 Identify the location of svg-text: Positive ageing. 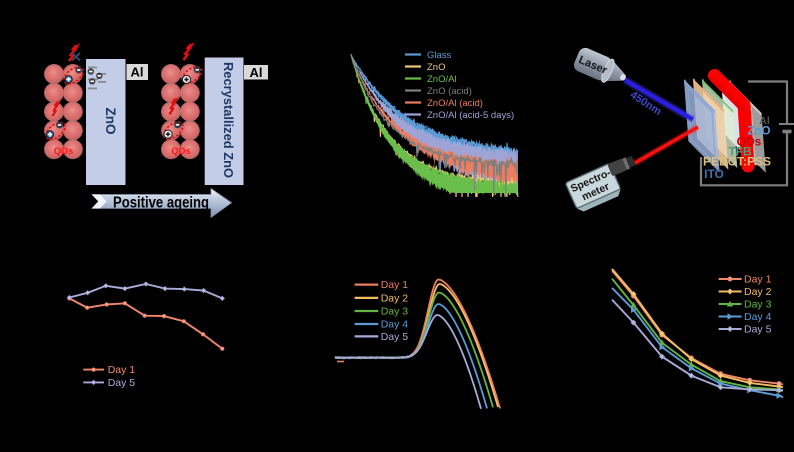
(161, 203).